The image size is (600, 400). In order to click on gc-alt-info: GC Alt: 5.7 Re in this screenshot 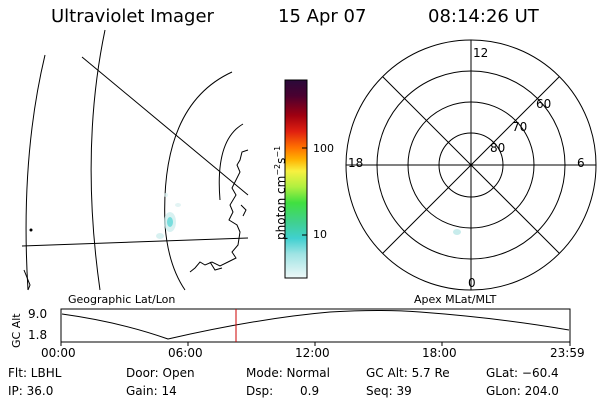, I will do `click(408, 373)`.